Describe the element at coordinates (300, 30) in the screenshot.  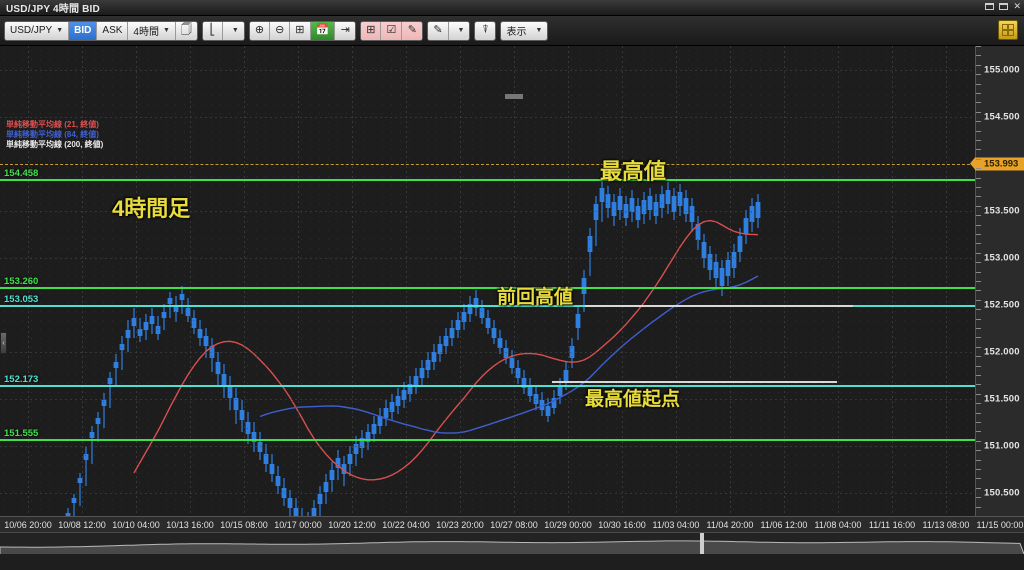
I see `fit-screen-icon: ⊞` at that location.